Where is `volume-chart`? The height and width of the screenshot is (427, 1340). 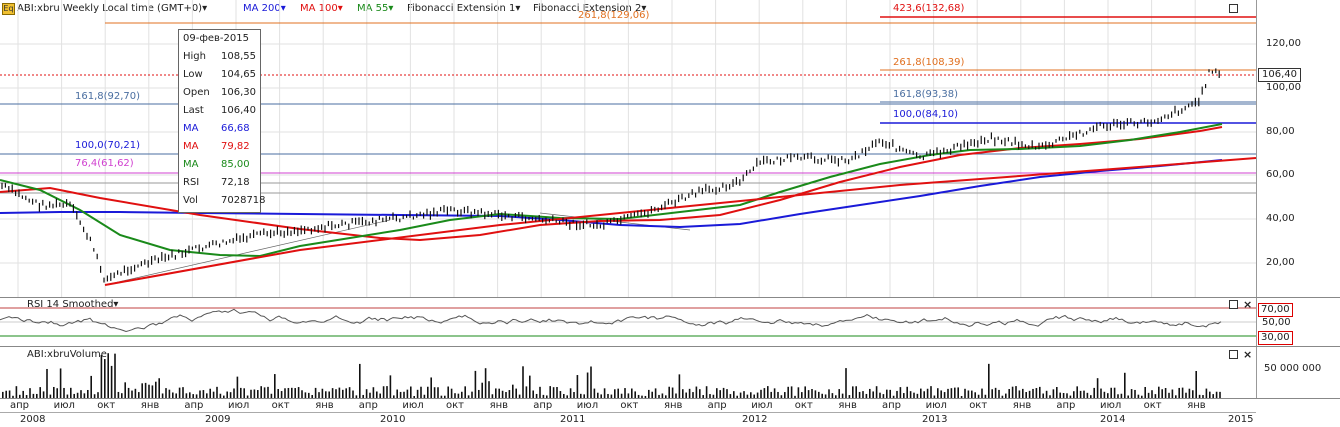 volume-chart is located at coordinates (628, 372).